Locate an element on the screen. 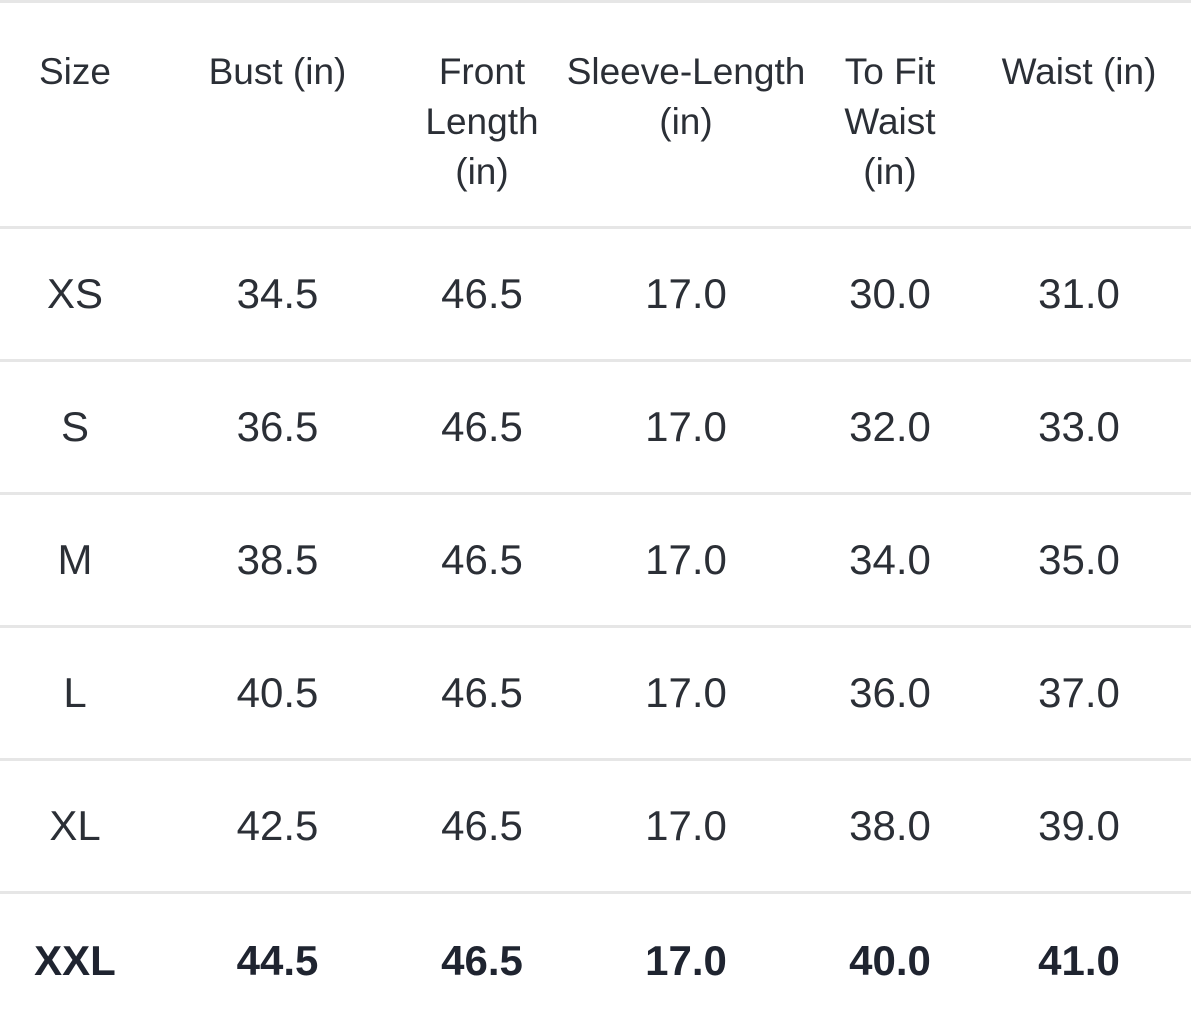  cell-bust: 40.5 is located at coordinates (277, 692).